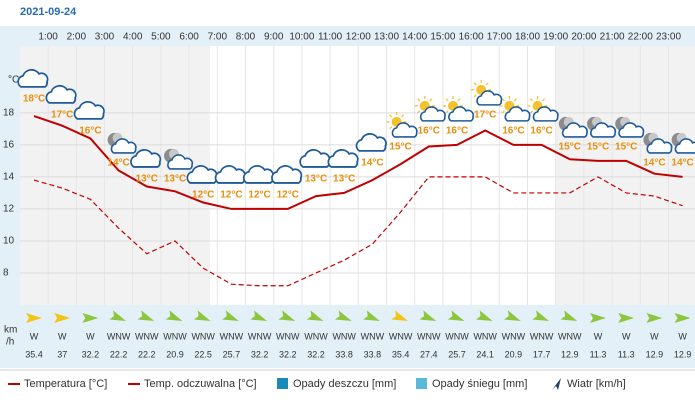 The image size is (695, 408). What do you see at coordinates (485, 354) in the screenshot?
I see `wind-speed: 24.1` at bounding box center [485, 354].